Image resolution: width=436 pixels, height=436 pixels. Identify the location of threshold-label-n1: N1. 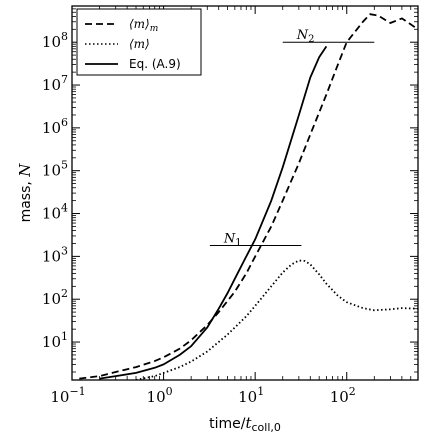
(232, 239).